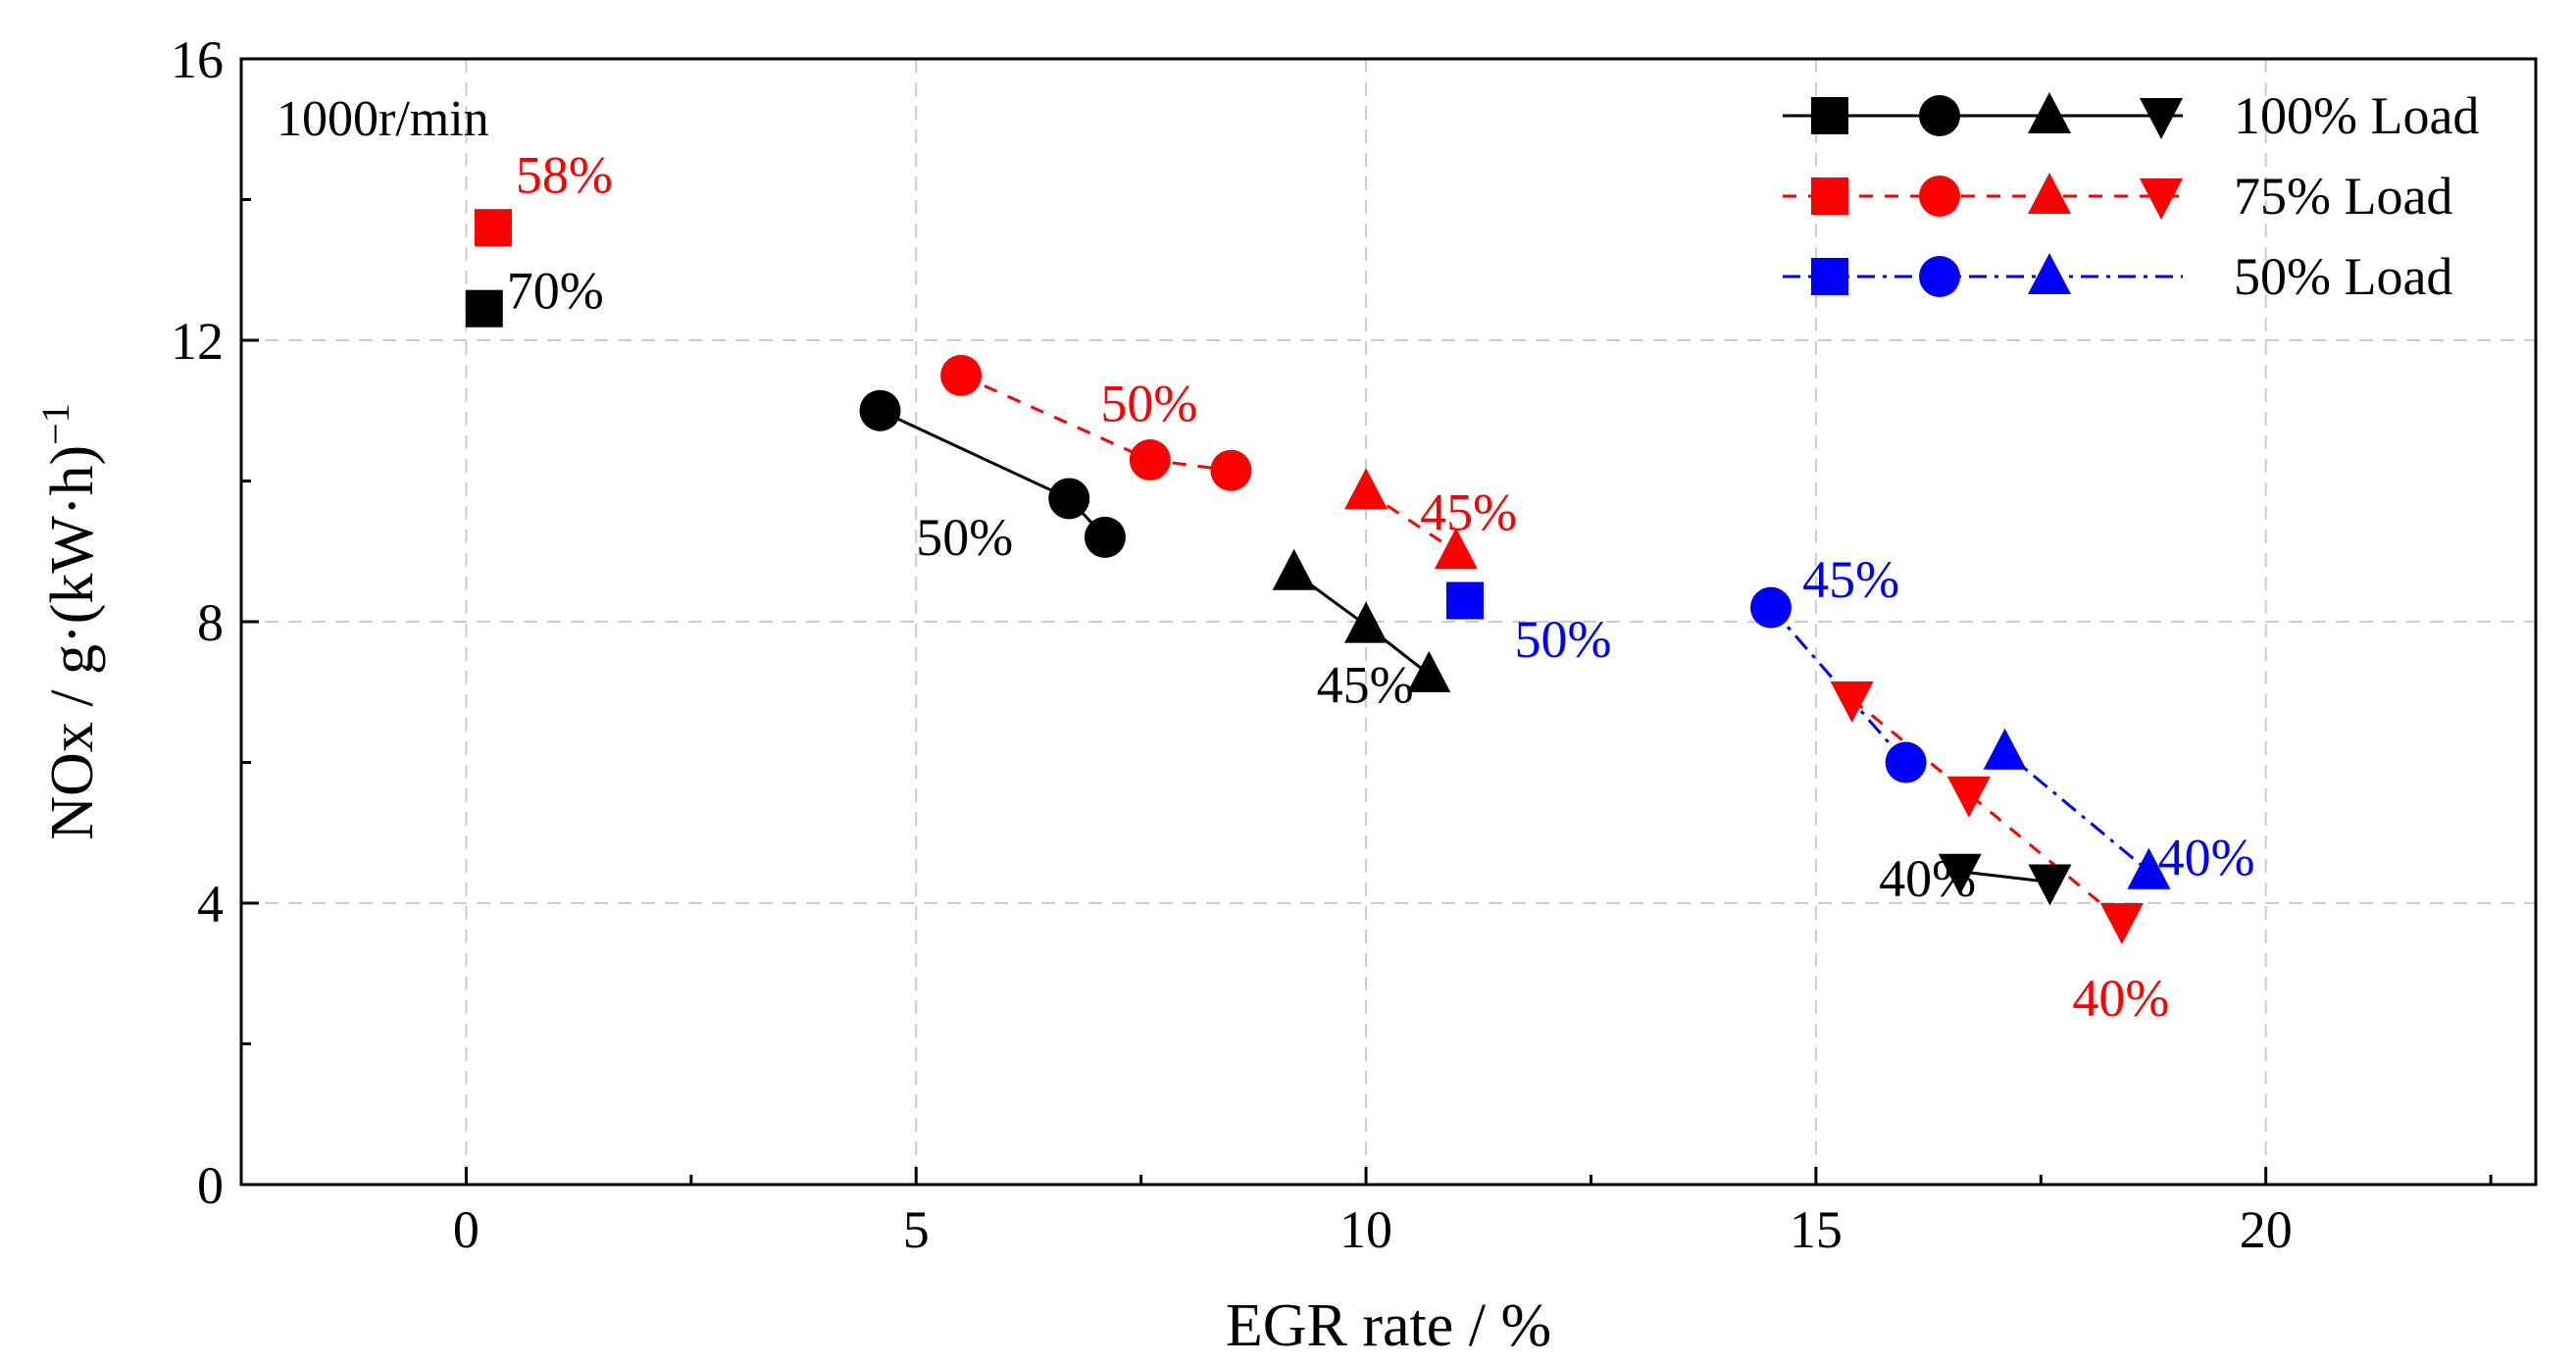 The width and height of the screenshot is (2576, 1365). What do you see at coordinates (1389, 1325) in the screenshot?
I see `x-axis-label: EGR rate / %` at bounding box center [1389, 1325].